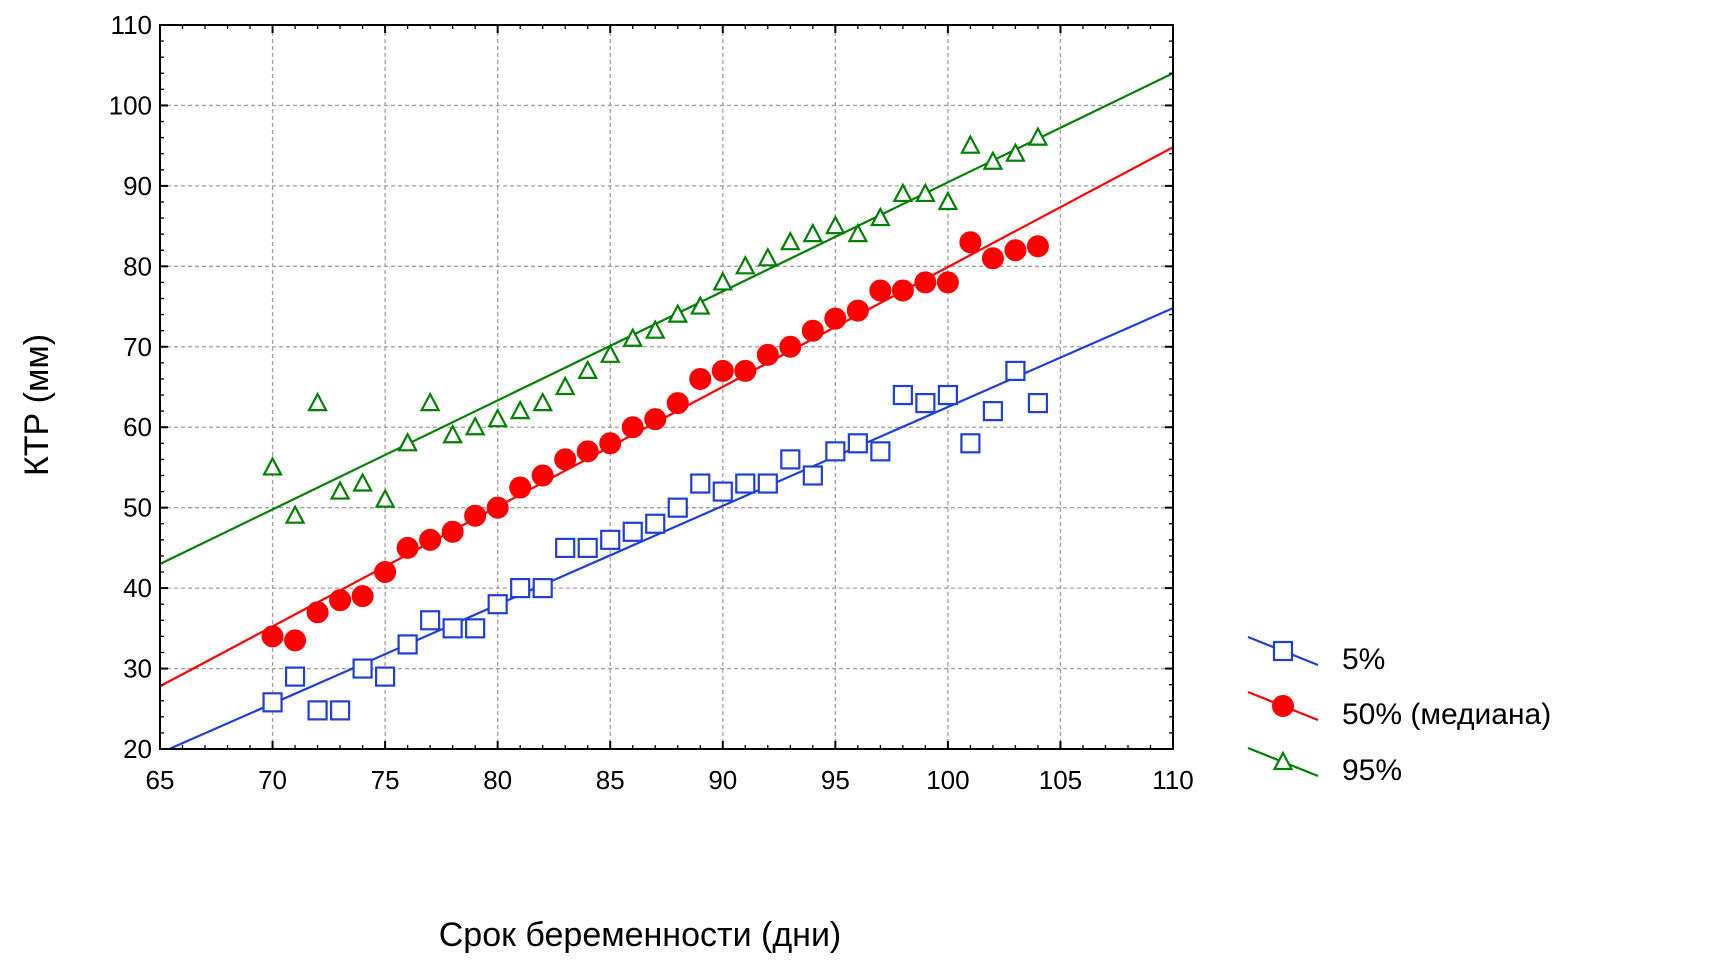  Describe the element at coordinates (137, 669) in the screenshot. I see `y-tick-label: 30` at that location.